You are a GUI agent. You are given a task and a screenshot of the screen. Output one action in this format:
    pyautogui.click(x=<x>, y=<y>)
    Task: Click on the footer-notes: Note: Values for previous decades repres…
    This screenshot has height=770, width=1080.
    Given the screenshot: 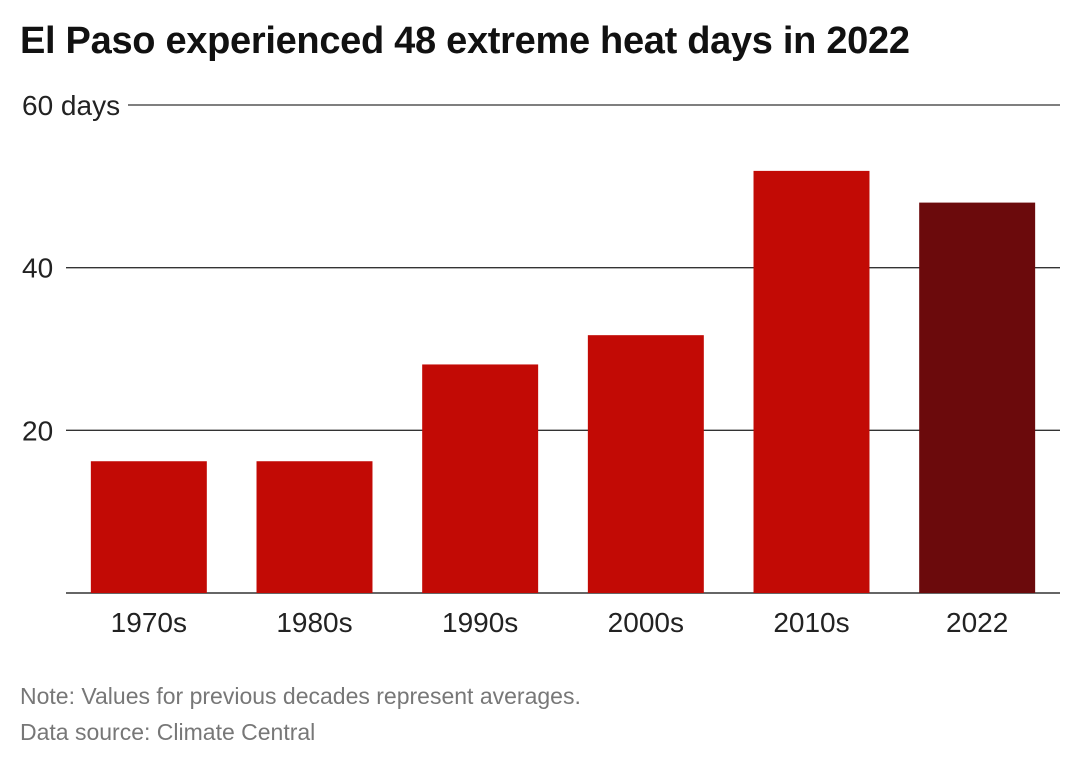 What is the action you would take?
    pyautogui.click(x=300, y=714)
    